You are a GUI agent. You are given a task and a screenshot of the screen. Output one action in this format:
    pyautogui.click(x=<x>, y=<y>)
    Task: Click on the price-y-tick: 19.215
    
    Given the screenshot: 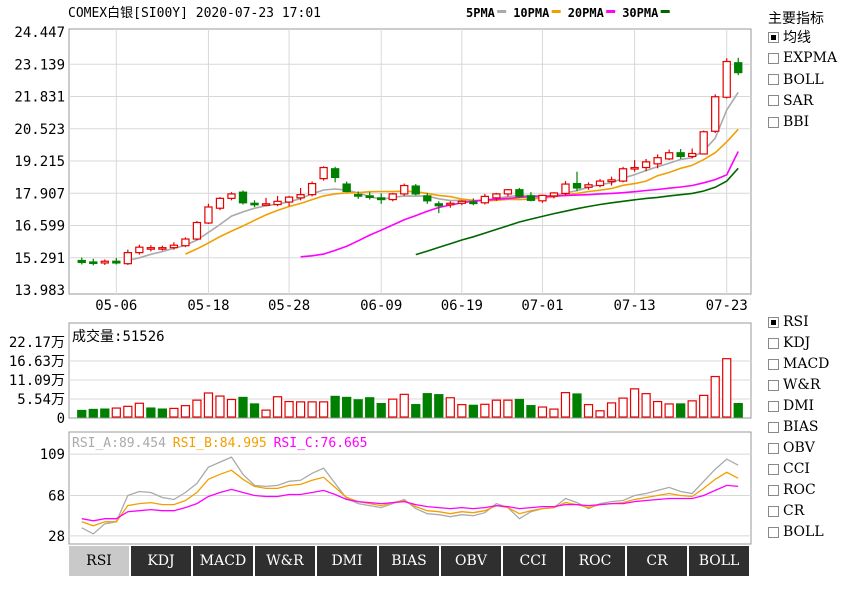 What is the action you would take?
    pyautogui.click(x=39, y=162)
    